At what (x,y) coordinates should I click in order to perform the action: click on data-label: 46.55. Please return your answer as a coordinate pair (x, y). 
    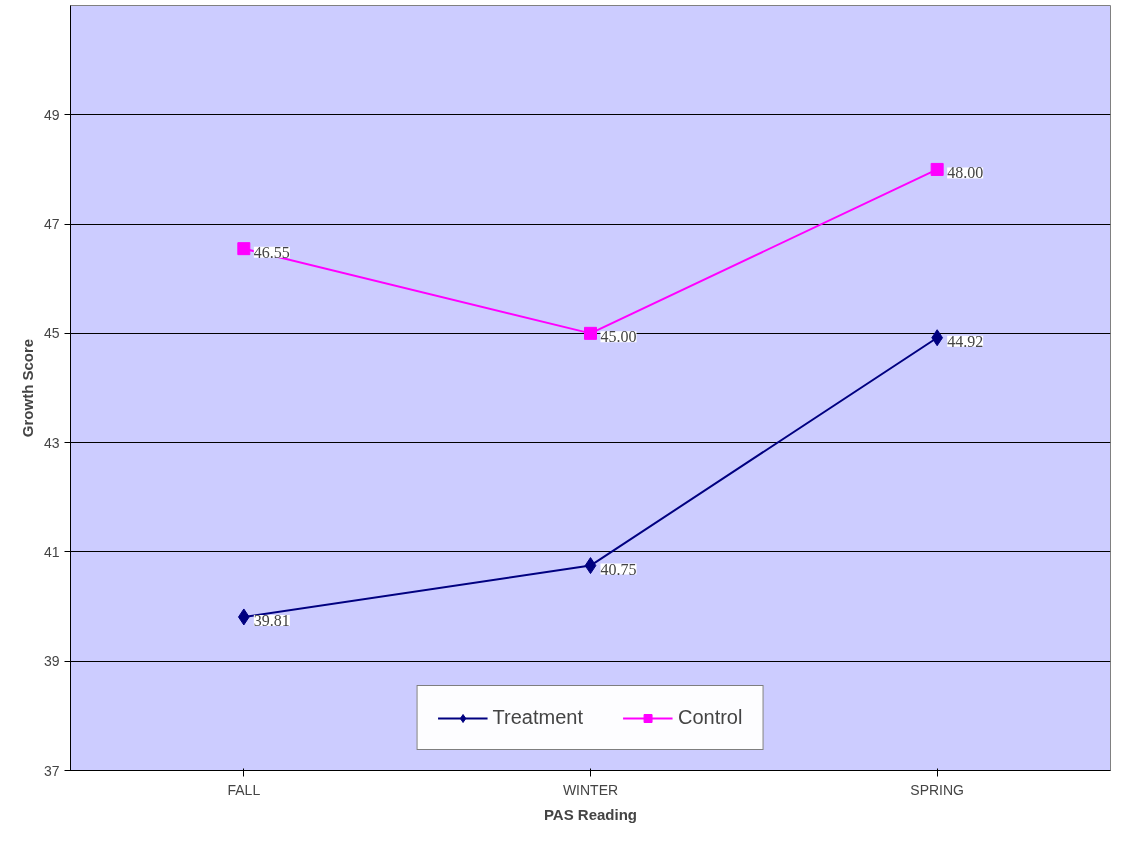
    Looking at the image, I should click on (271, 252).